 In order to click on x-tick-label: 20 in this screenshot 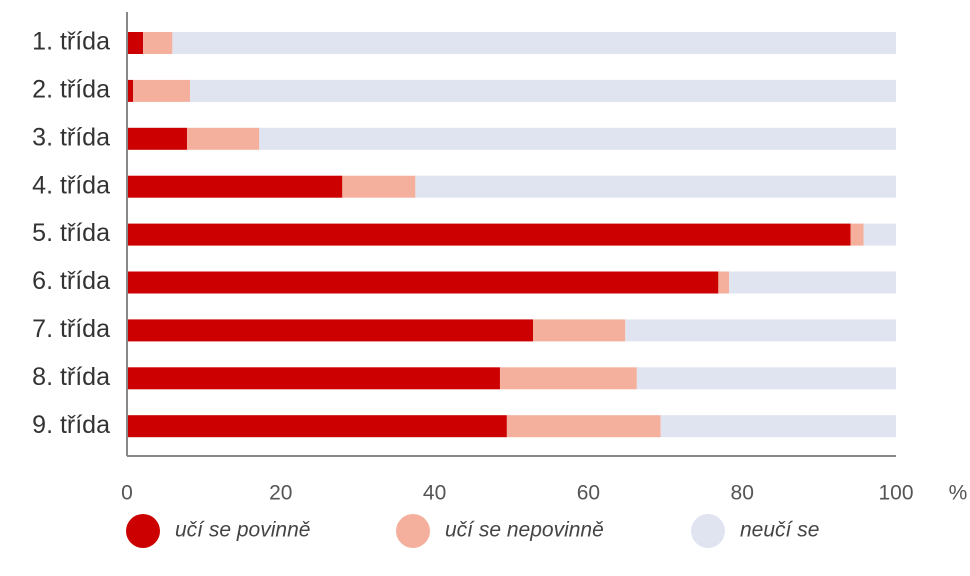, I will do `click(280, 493)`.